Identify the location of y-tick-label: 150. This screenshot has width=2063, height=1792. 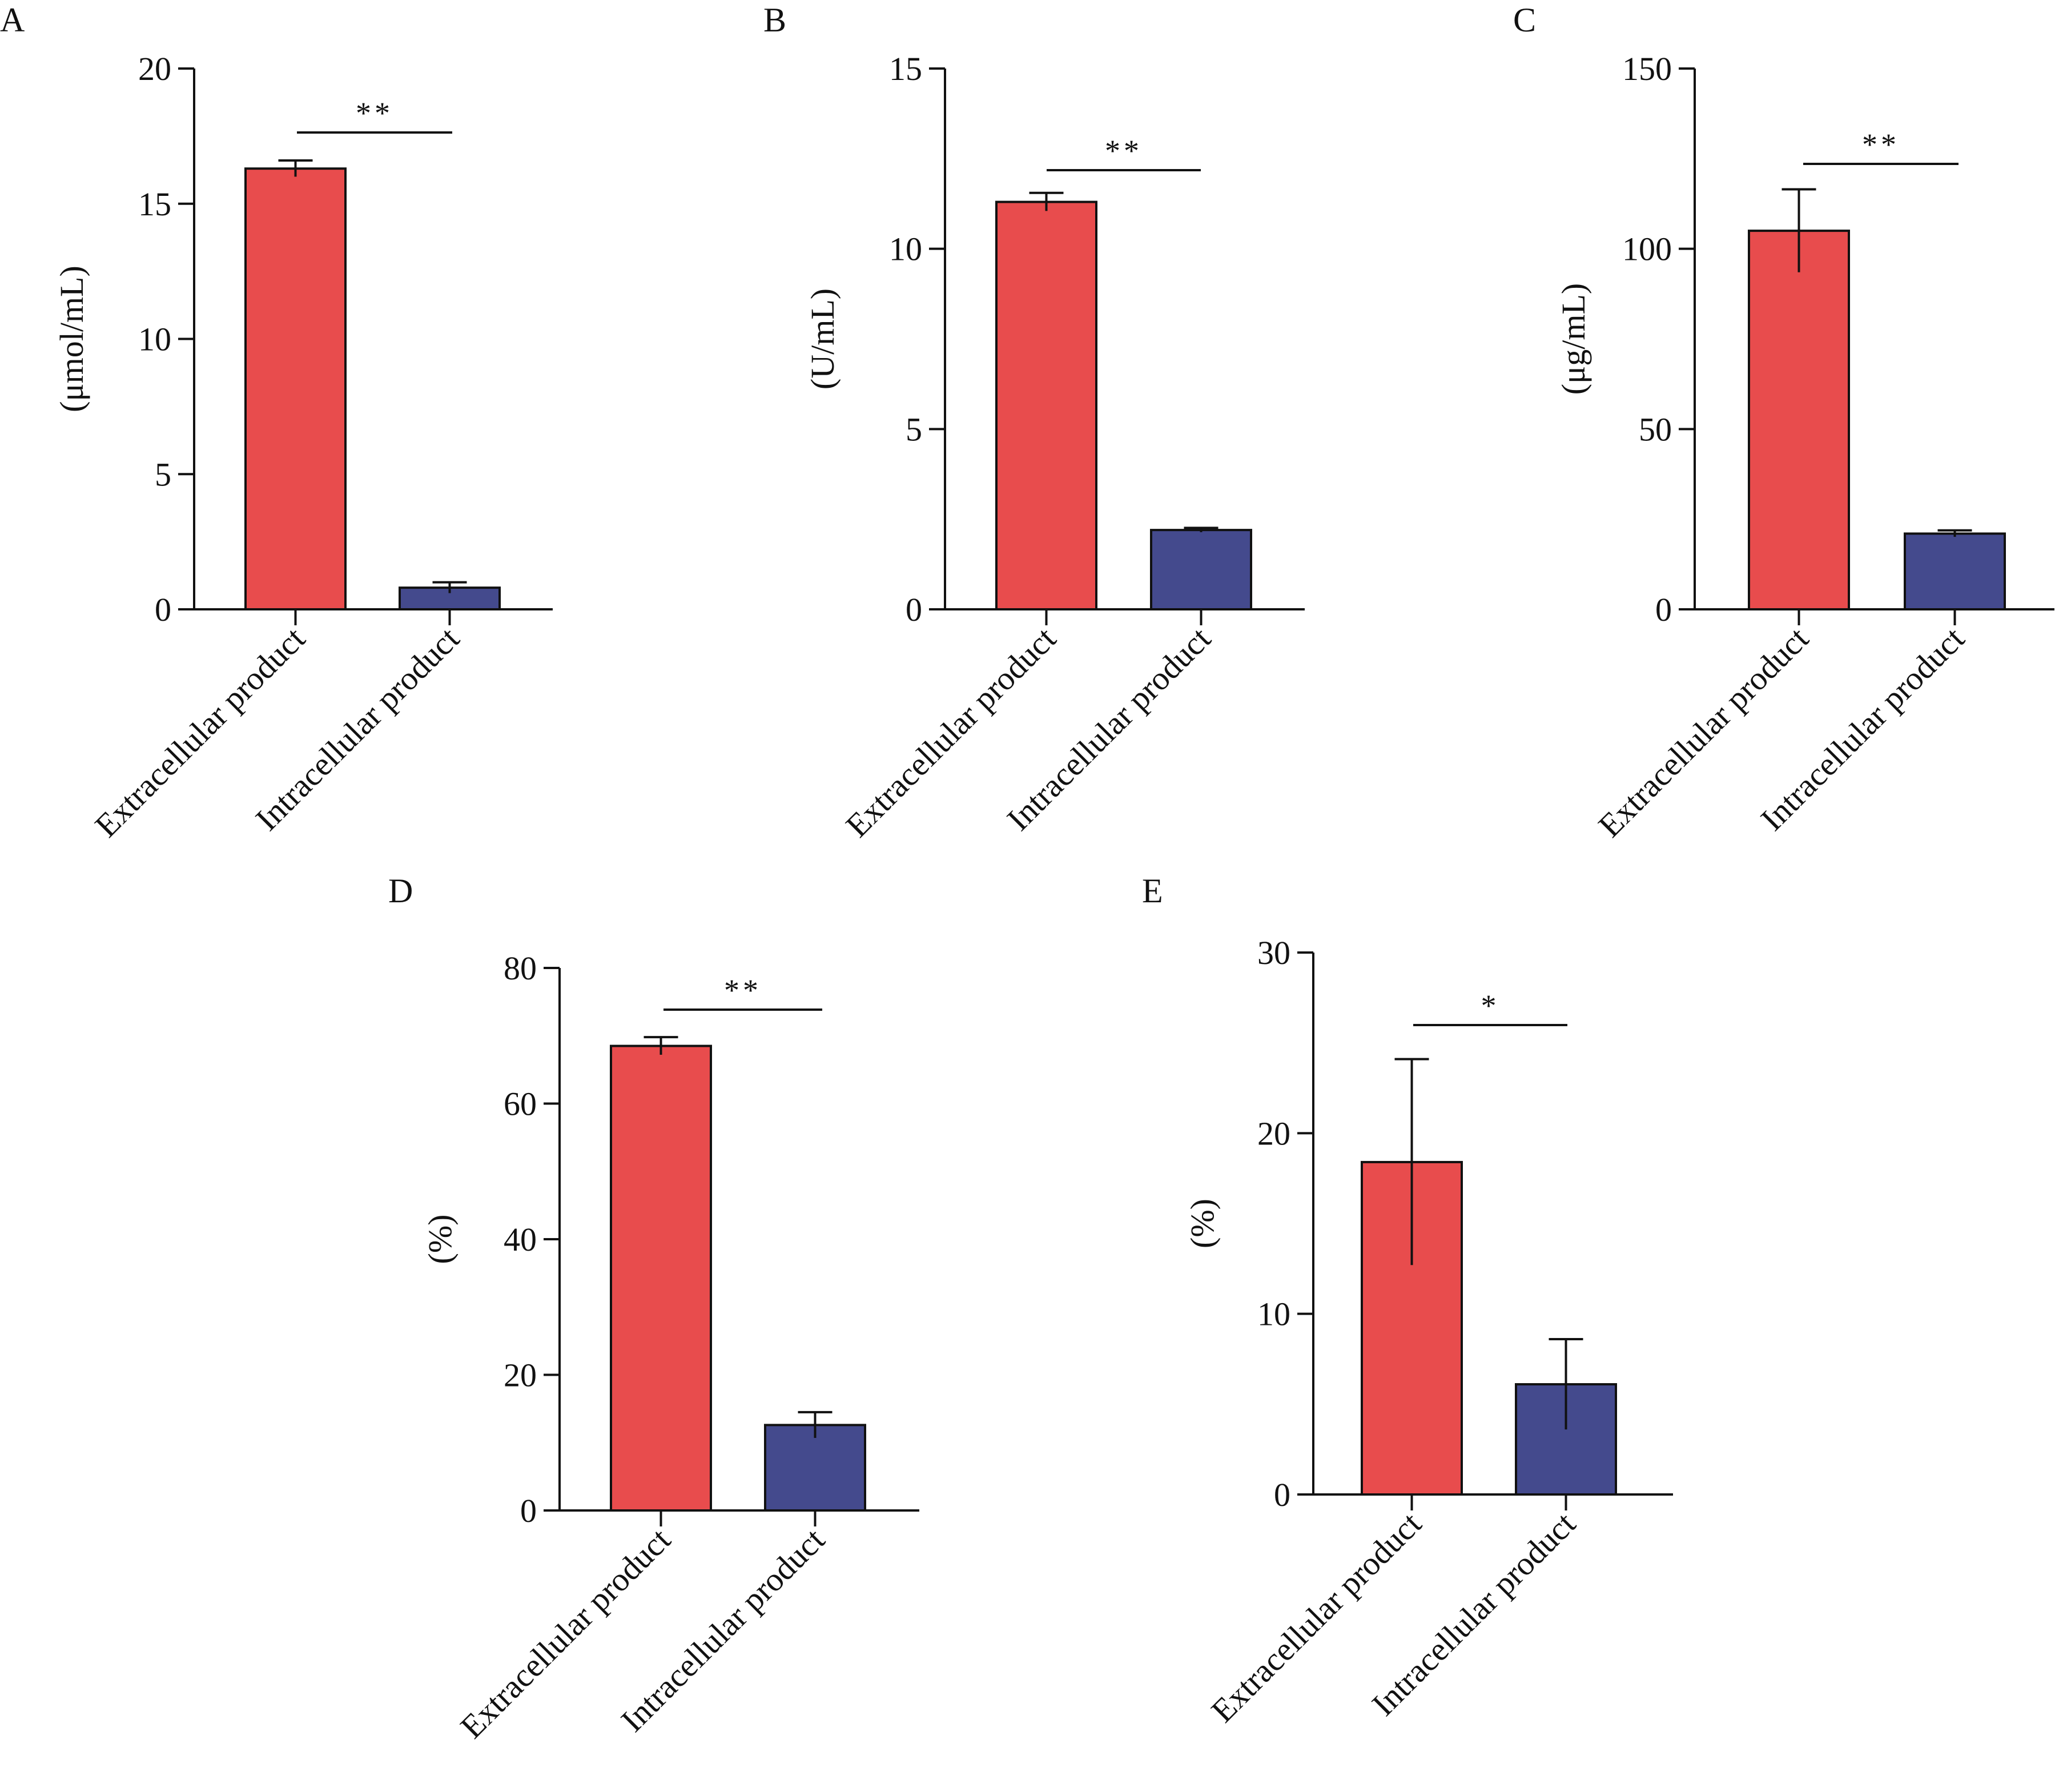
(1647, 68).